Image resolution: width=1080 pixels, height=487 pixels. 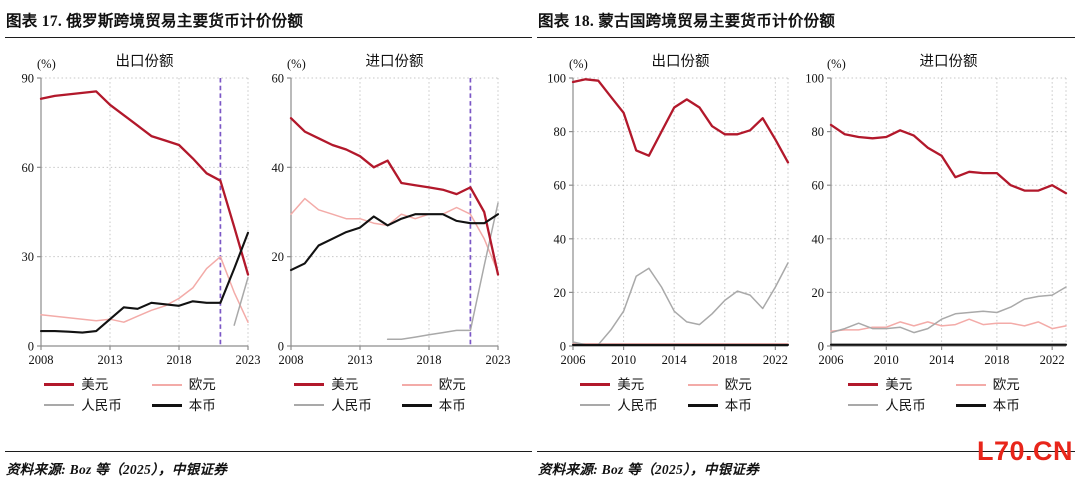 I want to click on figure-18-footer: 资料来源: Boz 等（2025），中银证券 L70.CN, so click(x=806, y=462).